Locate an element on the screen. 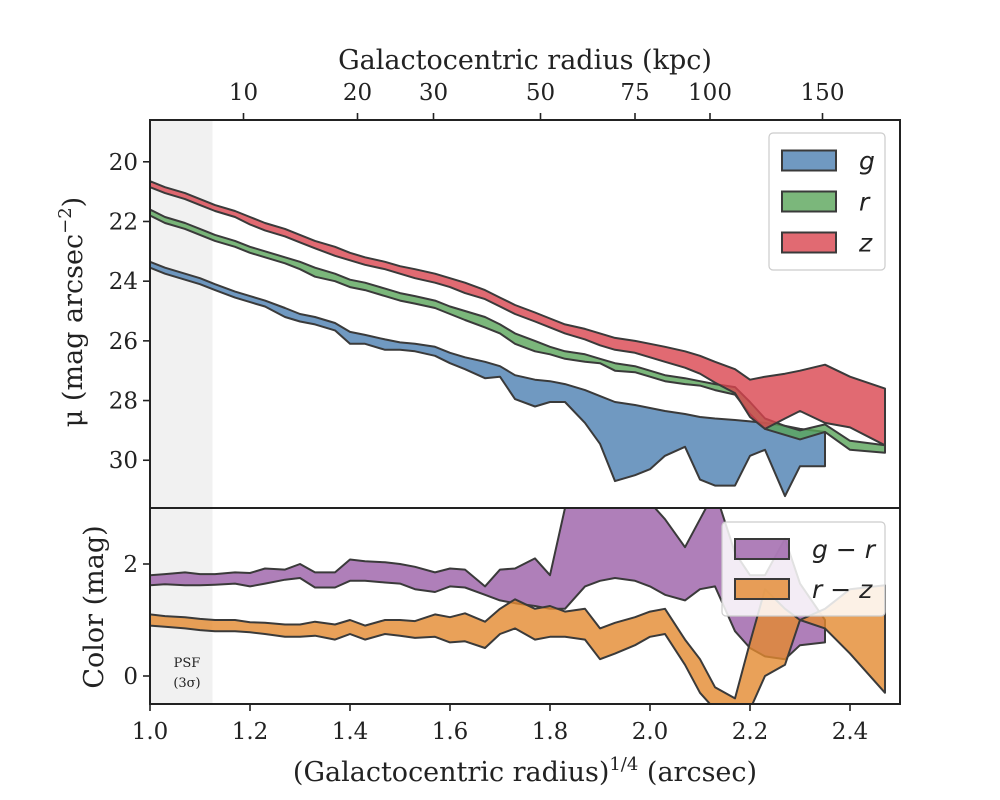 Image resolution: width=1000 pixels, height=800 pixels. psf-region-top is located at coordinates (181, 314).